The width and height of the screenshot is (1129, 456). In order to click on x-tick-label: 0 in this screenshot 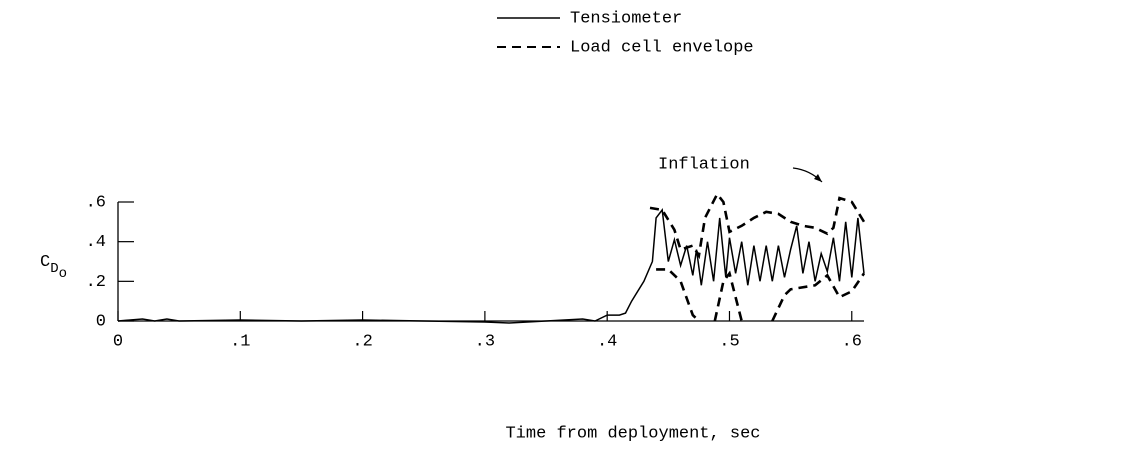, I will do `click(118, 341)`.